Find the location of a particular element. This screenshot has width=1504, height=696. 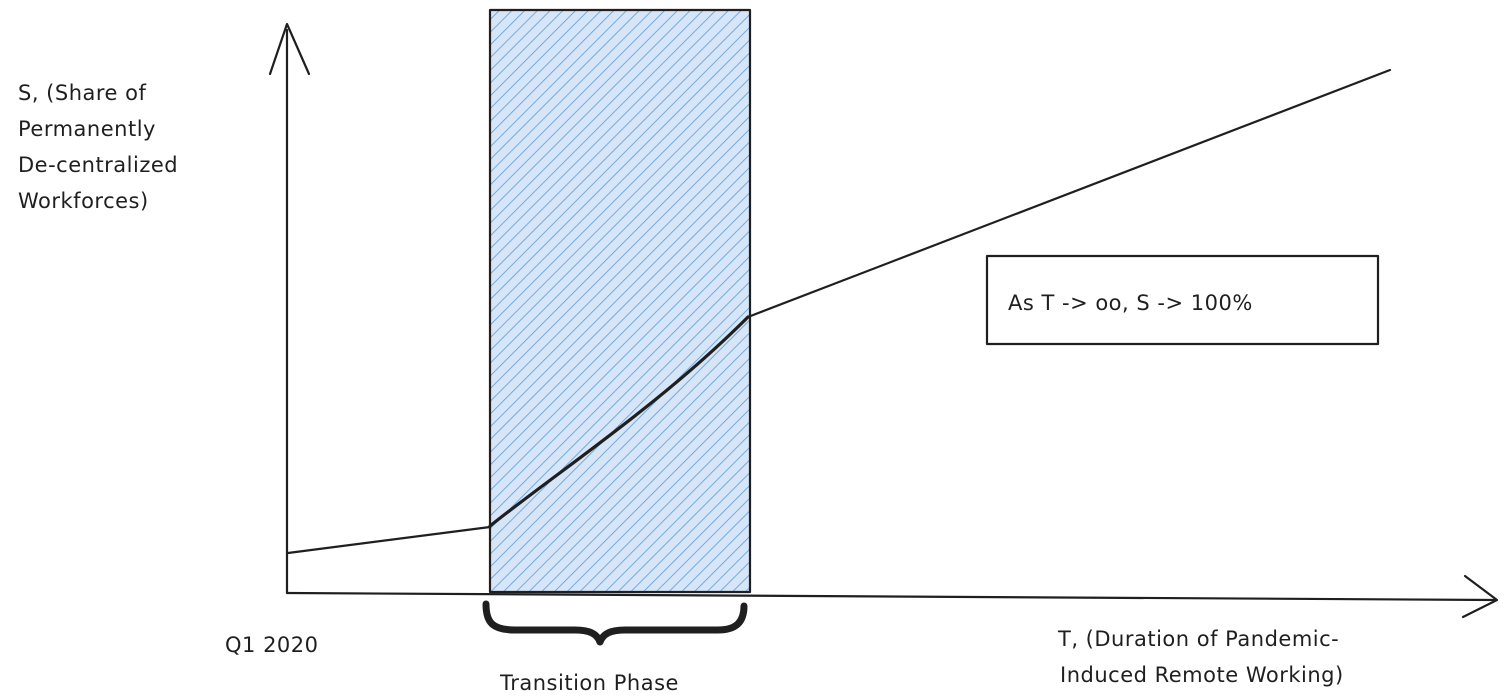

y-axis-label-line: De-centralized is located at coordinates (98, 165).